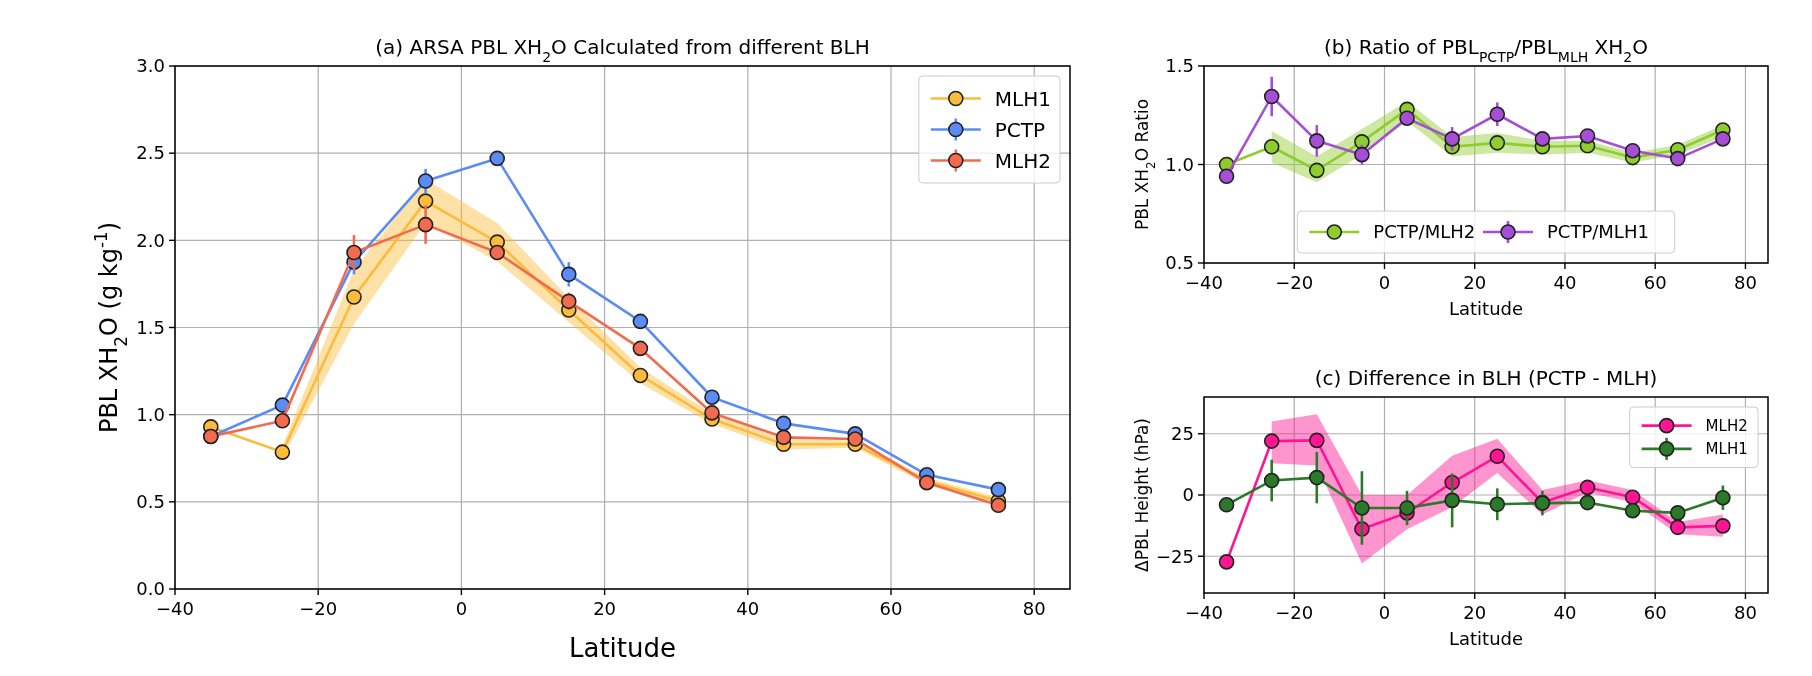 This screenshot has height=676, width=1812. What do you see at coordinates (1020, 129) in the screenshot?
I see `legend-label: PCTP` at bounding box center [1020, 129].